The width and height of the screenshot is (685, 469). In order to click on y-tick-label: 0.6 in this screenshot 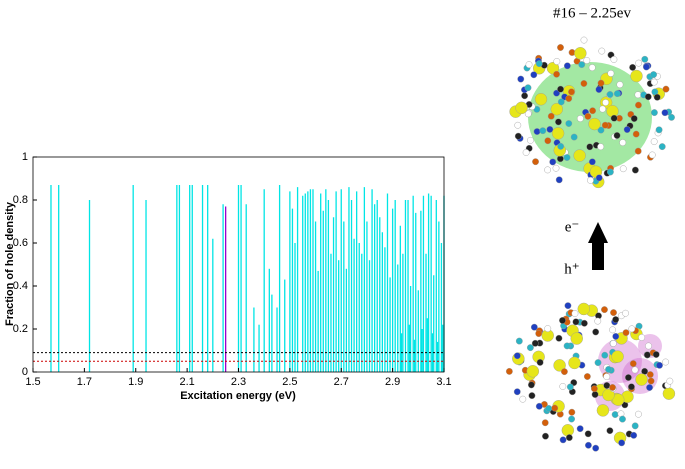, I will do `click(20, 243)`.